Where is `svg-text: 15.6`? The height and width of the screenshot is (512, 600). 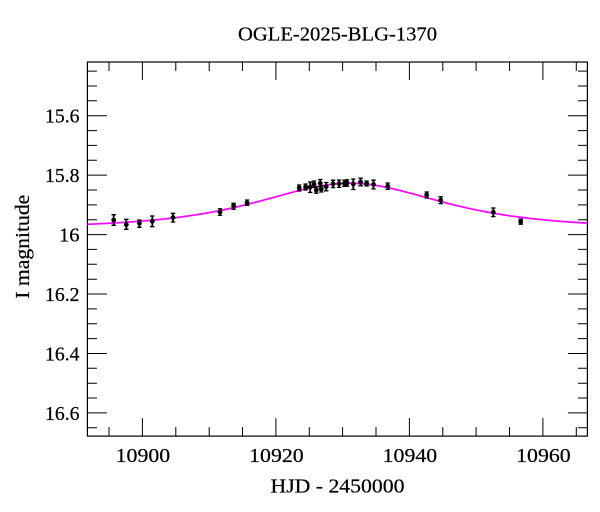
svg-text: 15.6 is located at coordinates (62, 117).